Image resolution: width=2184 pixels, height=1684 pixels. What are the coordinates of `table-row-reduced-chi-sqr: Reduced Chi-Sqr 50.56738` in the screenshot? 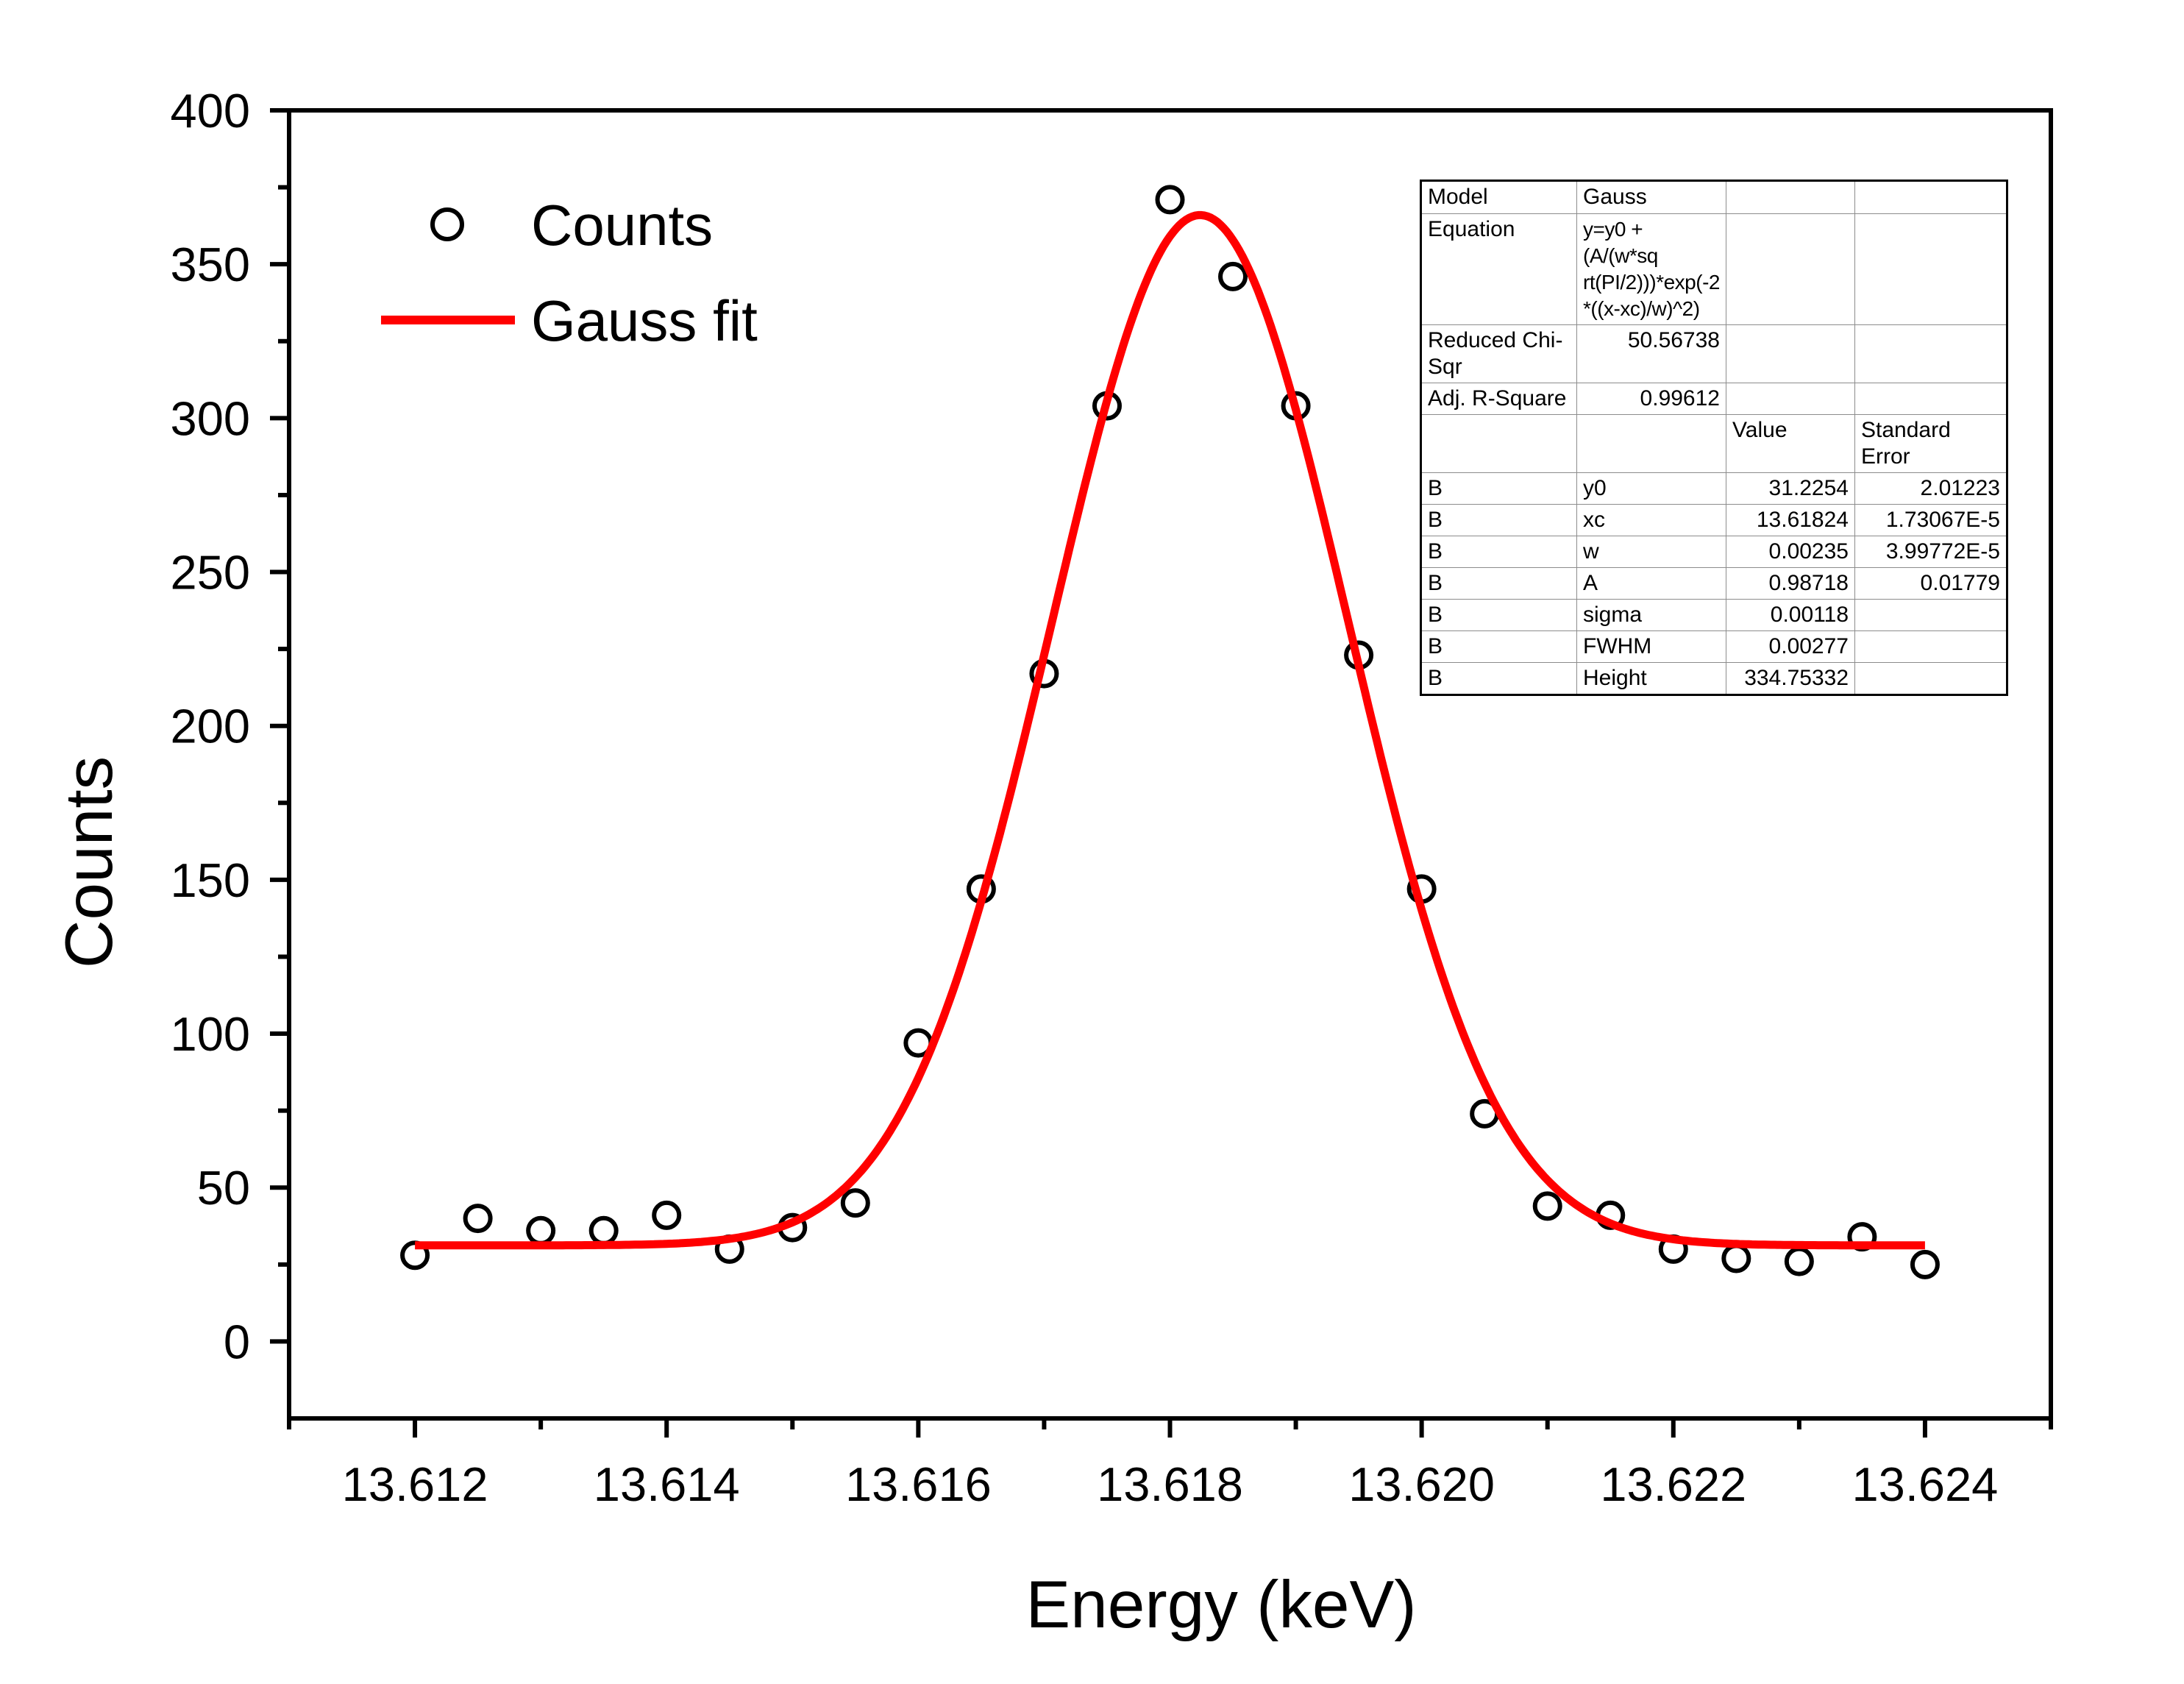 It's located at (1714, 353).